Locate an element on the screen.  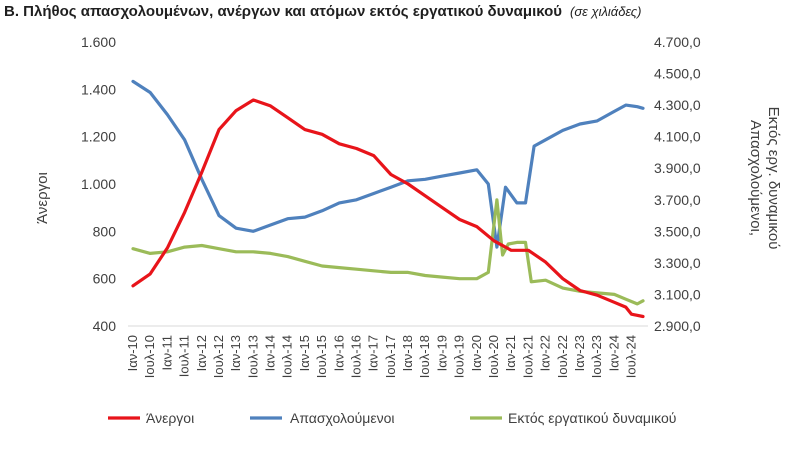
x-tick-label: Ιουλ-23 is located at coordinates (596, 356).